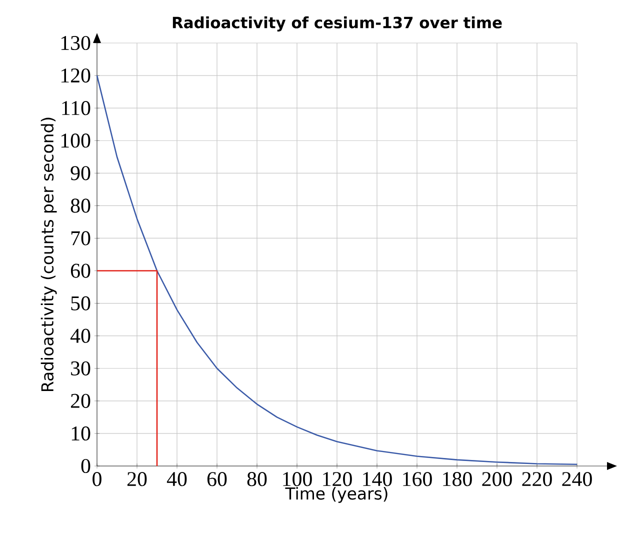 The height and width of the screenshot is (533, 621). I want to click on y-tick-label: 100, so click(75, 141).